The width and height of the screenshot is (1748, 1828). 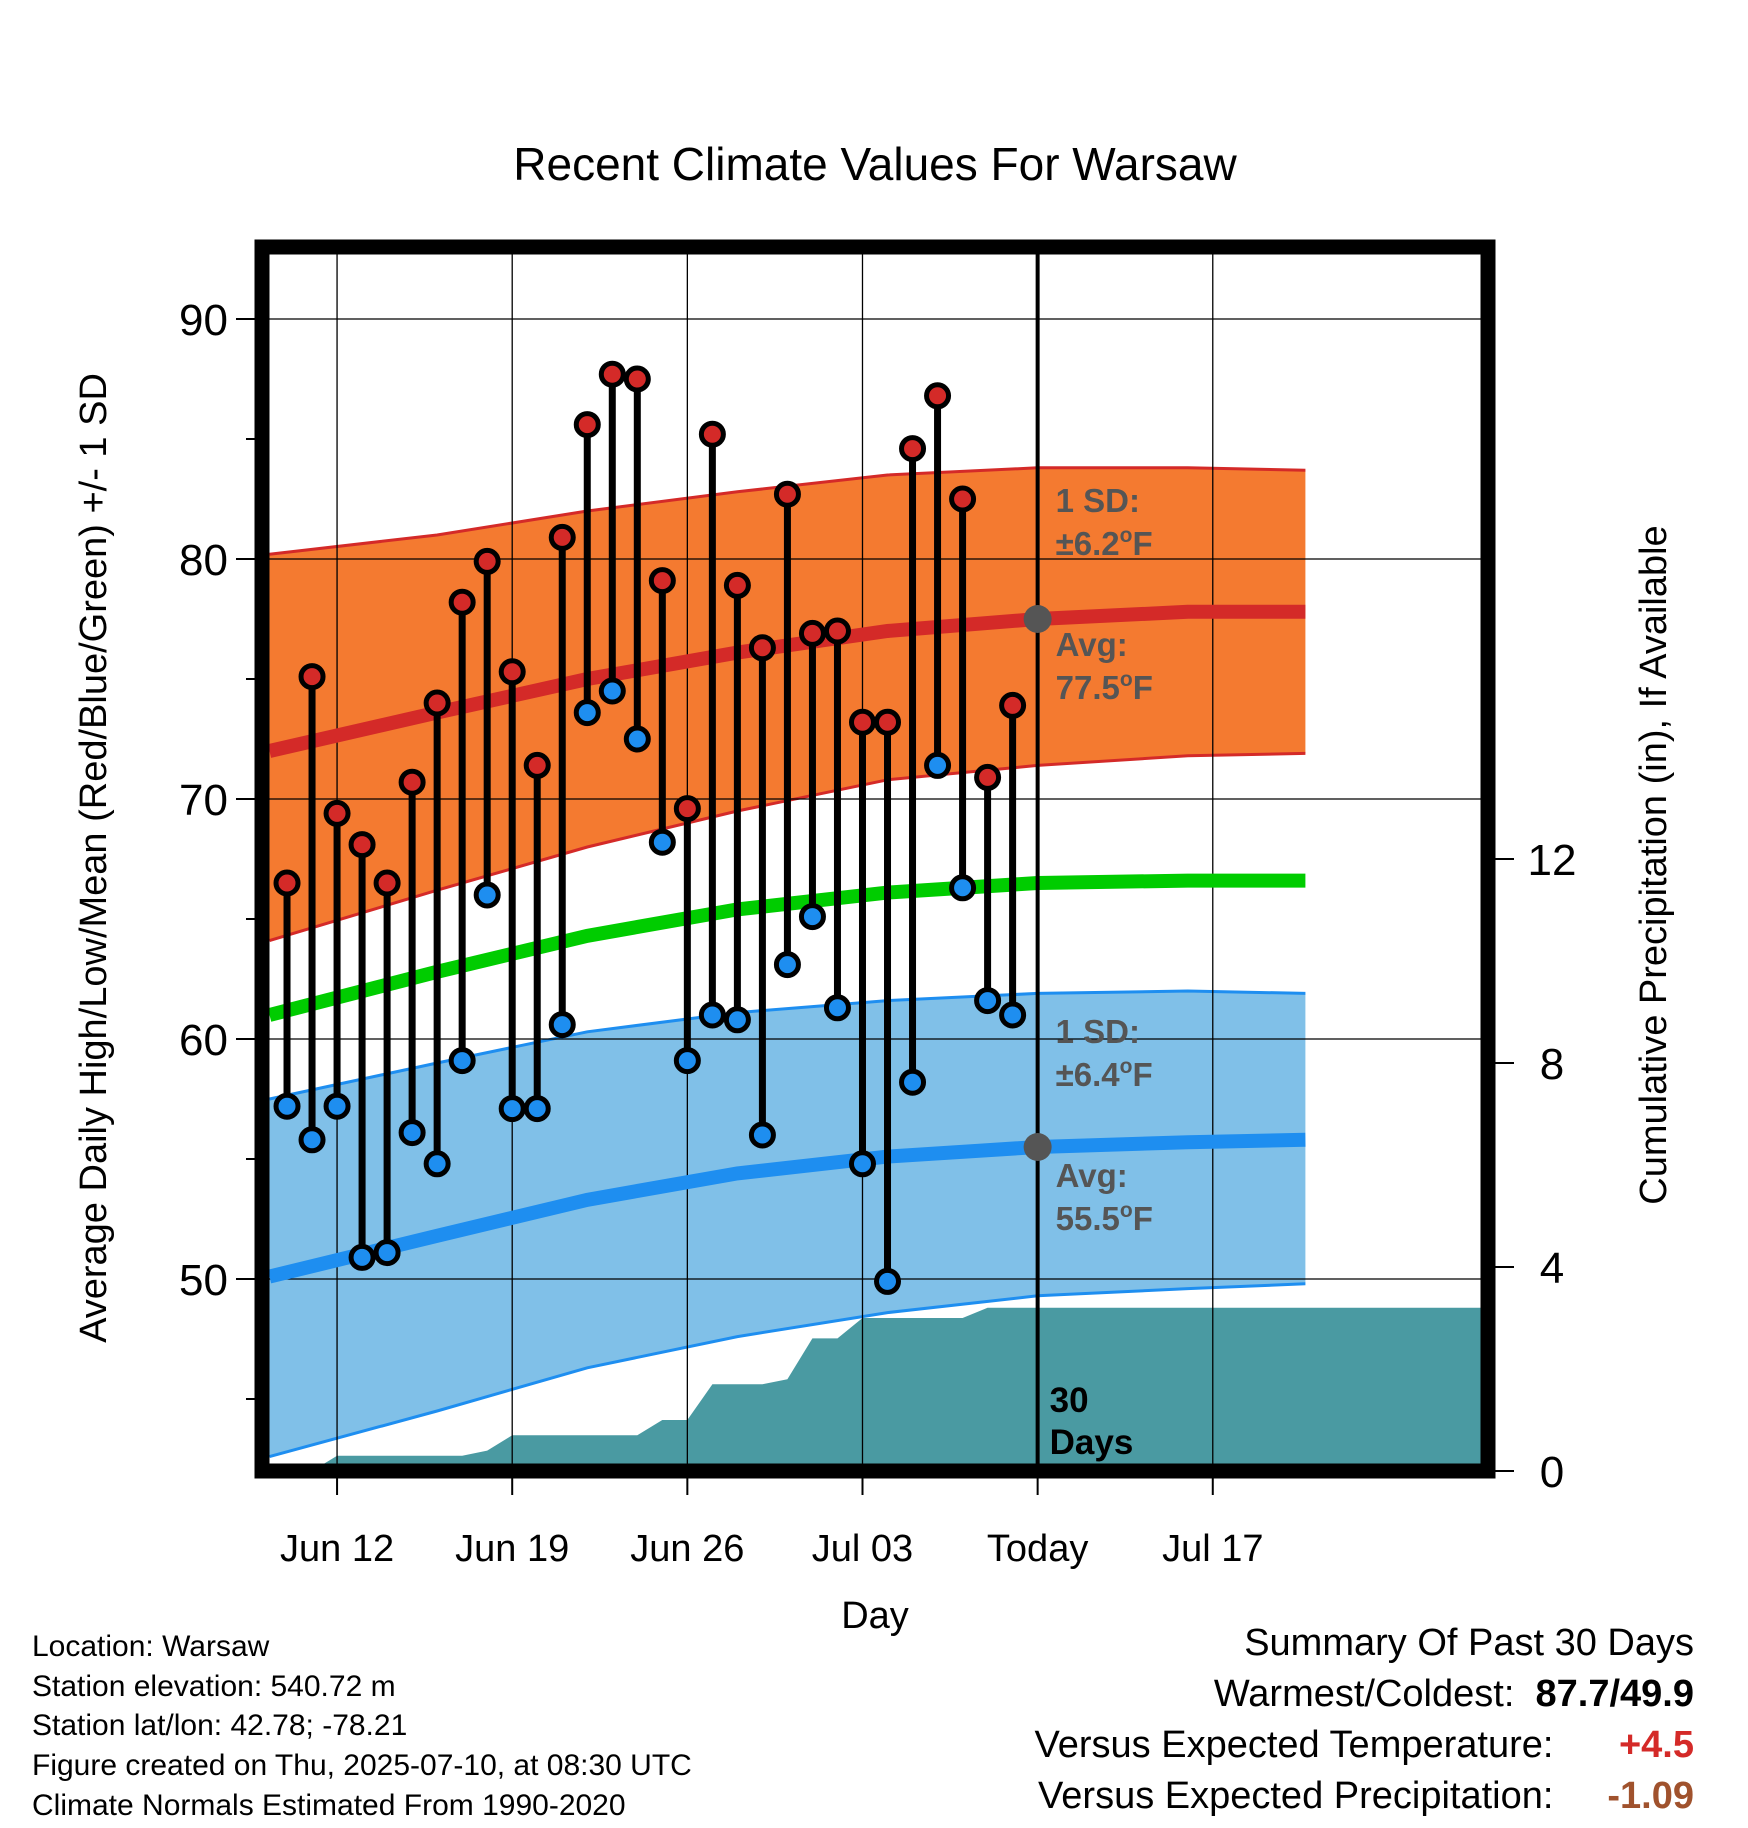 What do you see at coordinates (1212, 1549) in the screenshot?
I see `x-tick-label: Jul 17` at bounding box center [1212, 1549].